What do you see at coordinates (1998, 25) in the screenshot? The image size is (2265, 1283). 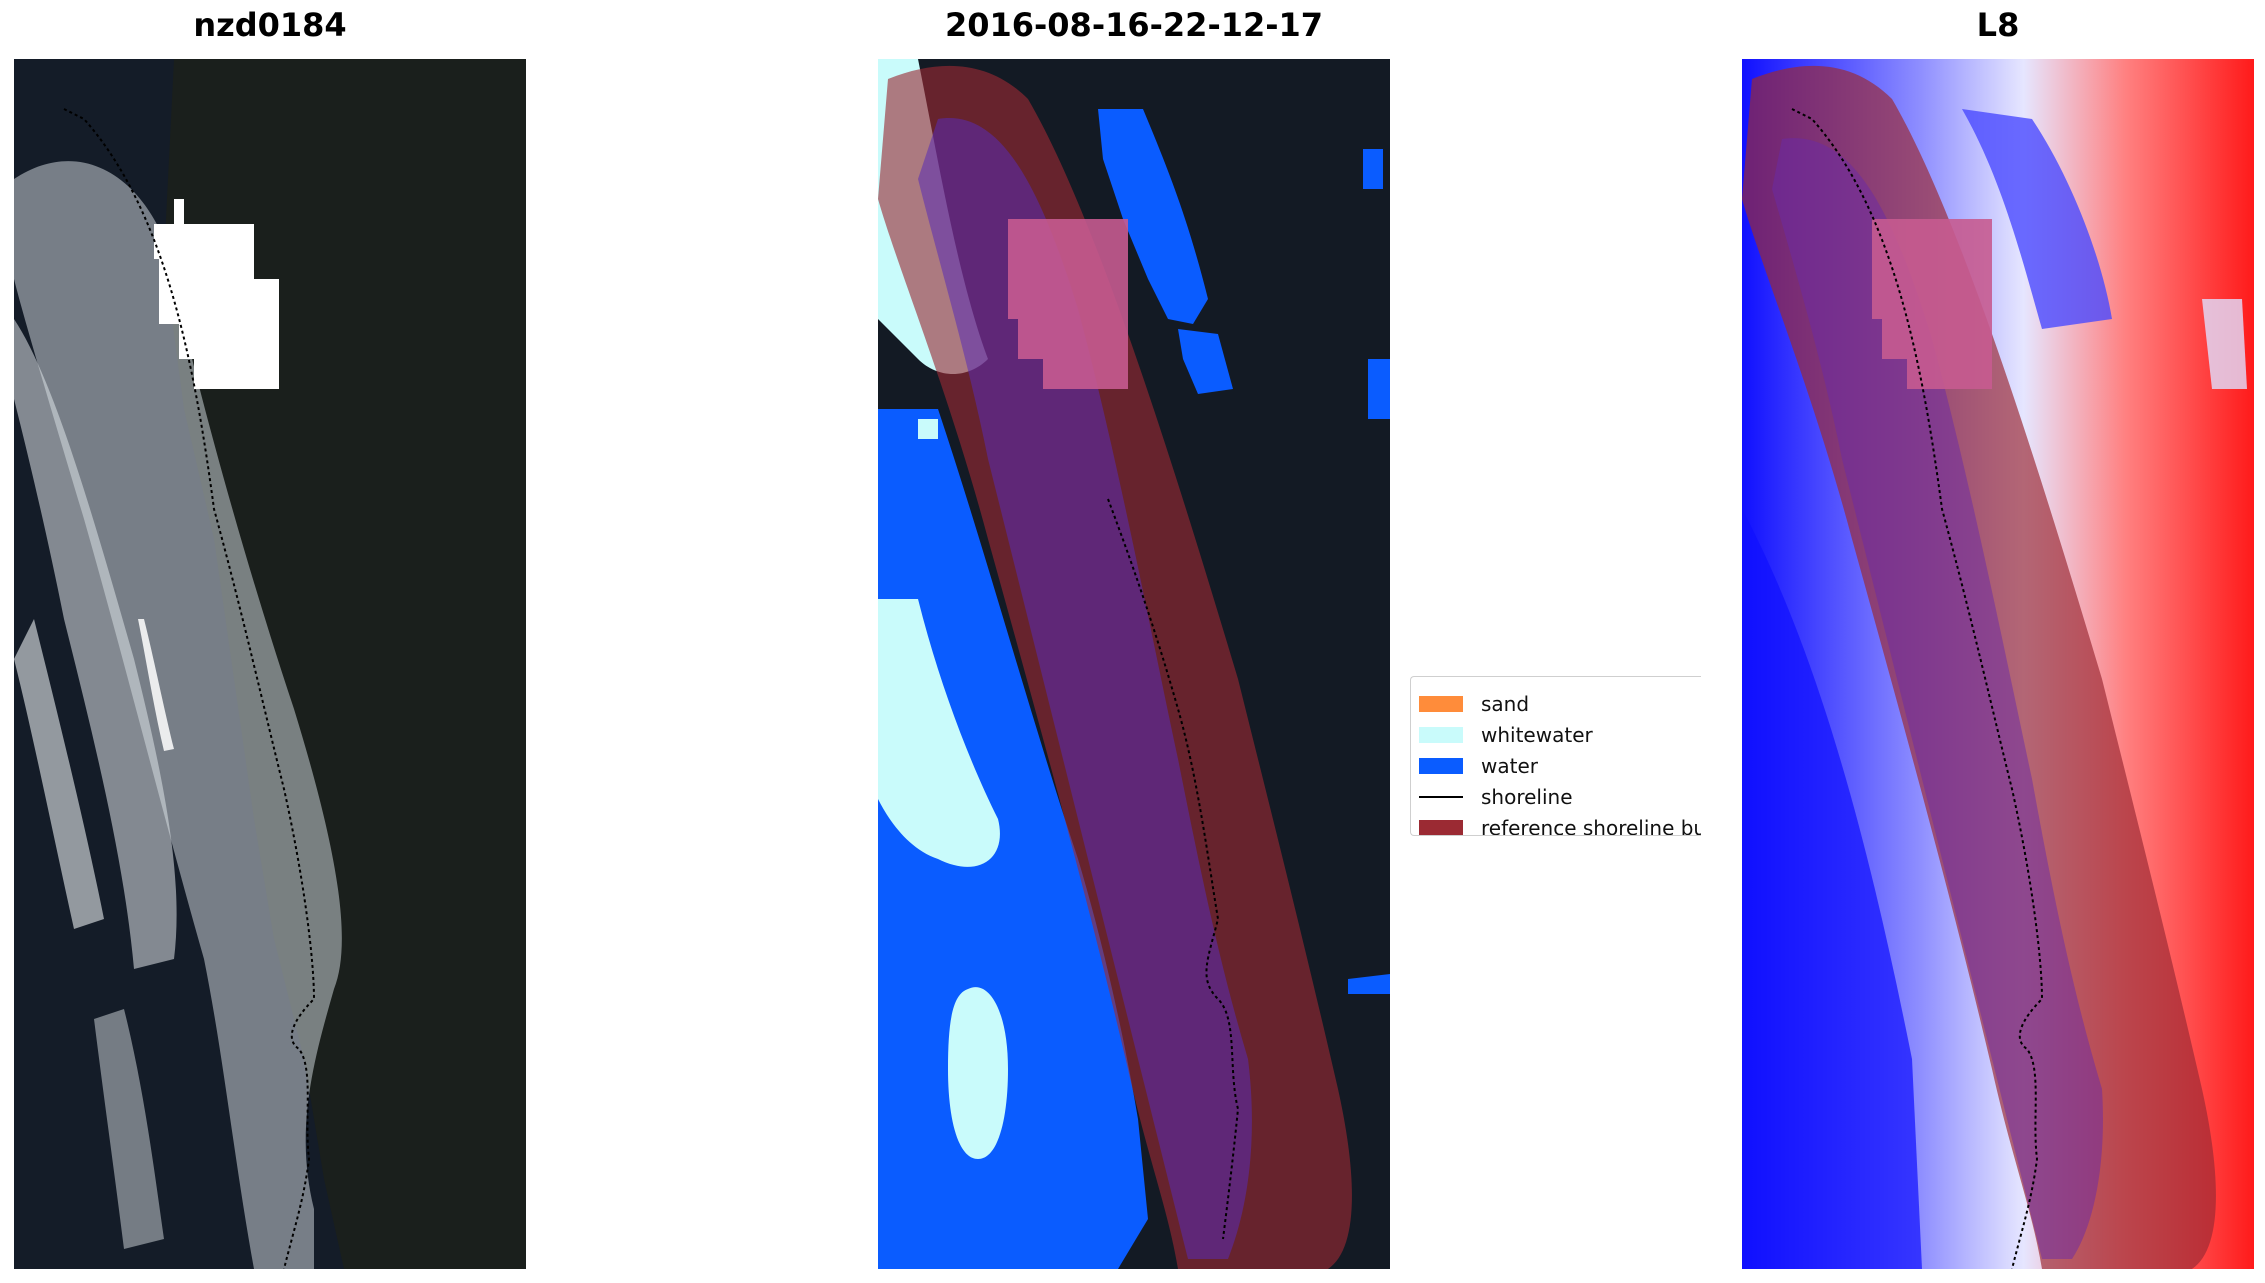 I see `panel-title-index: L8` at bounding box center [1998, 25].